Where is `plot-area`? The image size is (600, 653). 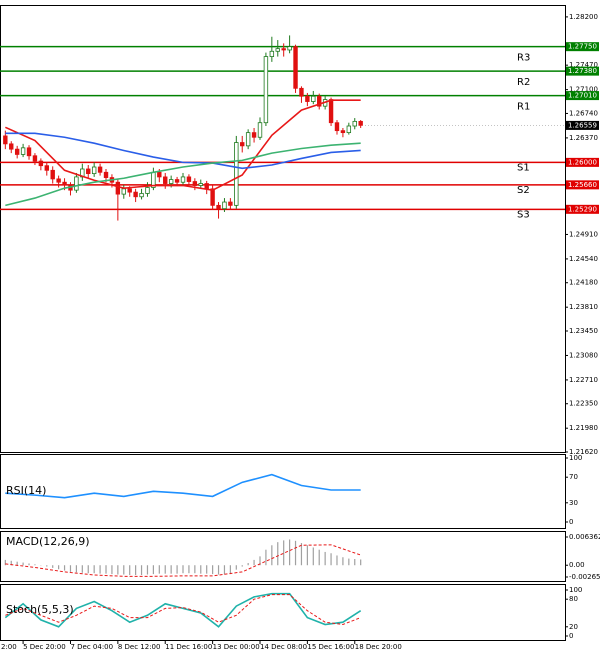
plot-area is located at coordinates (183, 558).